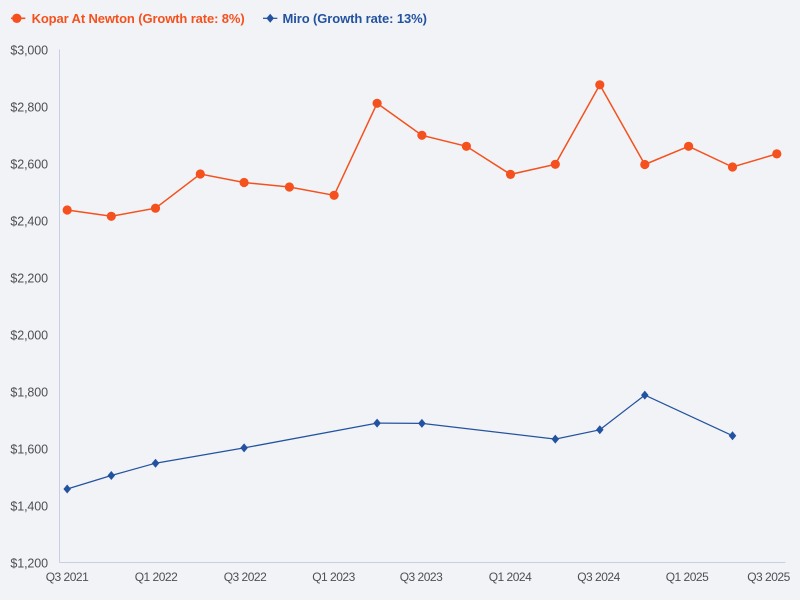 The width and height of the screenshot is (800, 600). I want to click on svg-text: $1,600, so click(29, 449).